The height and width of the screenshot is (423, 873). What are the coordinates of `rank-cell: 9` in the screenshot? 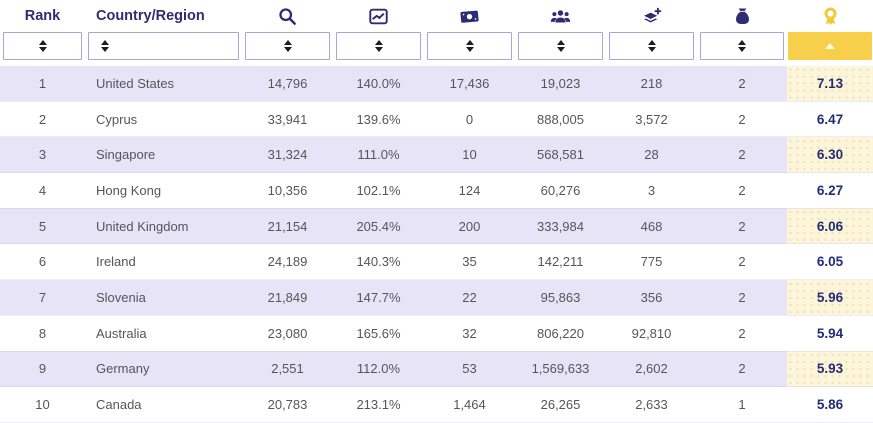 It's located at (42, 369).